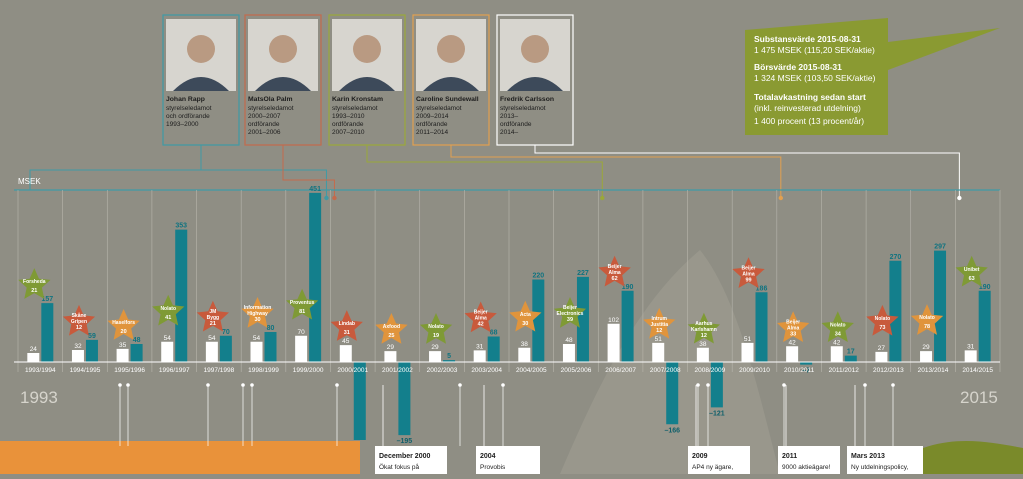  Describe the element at coordinates (447, 99) in the screenshot. I see `member-name: Caroline Sundewall` at that location.